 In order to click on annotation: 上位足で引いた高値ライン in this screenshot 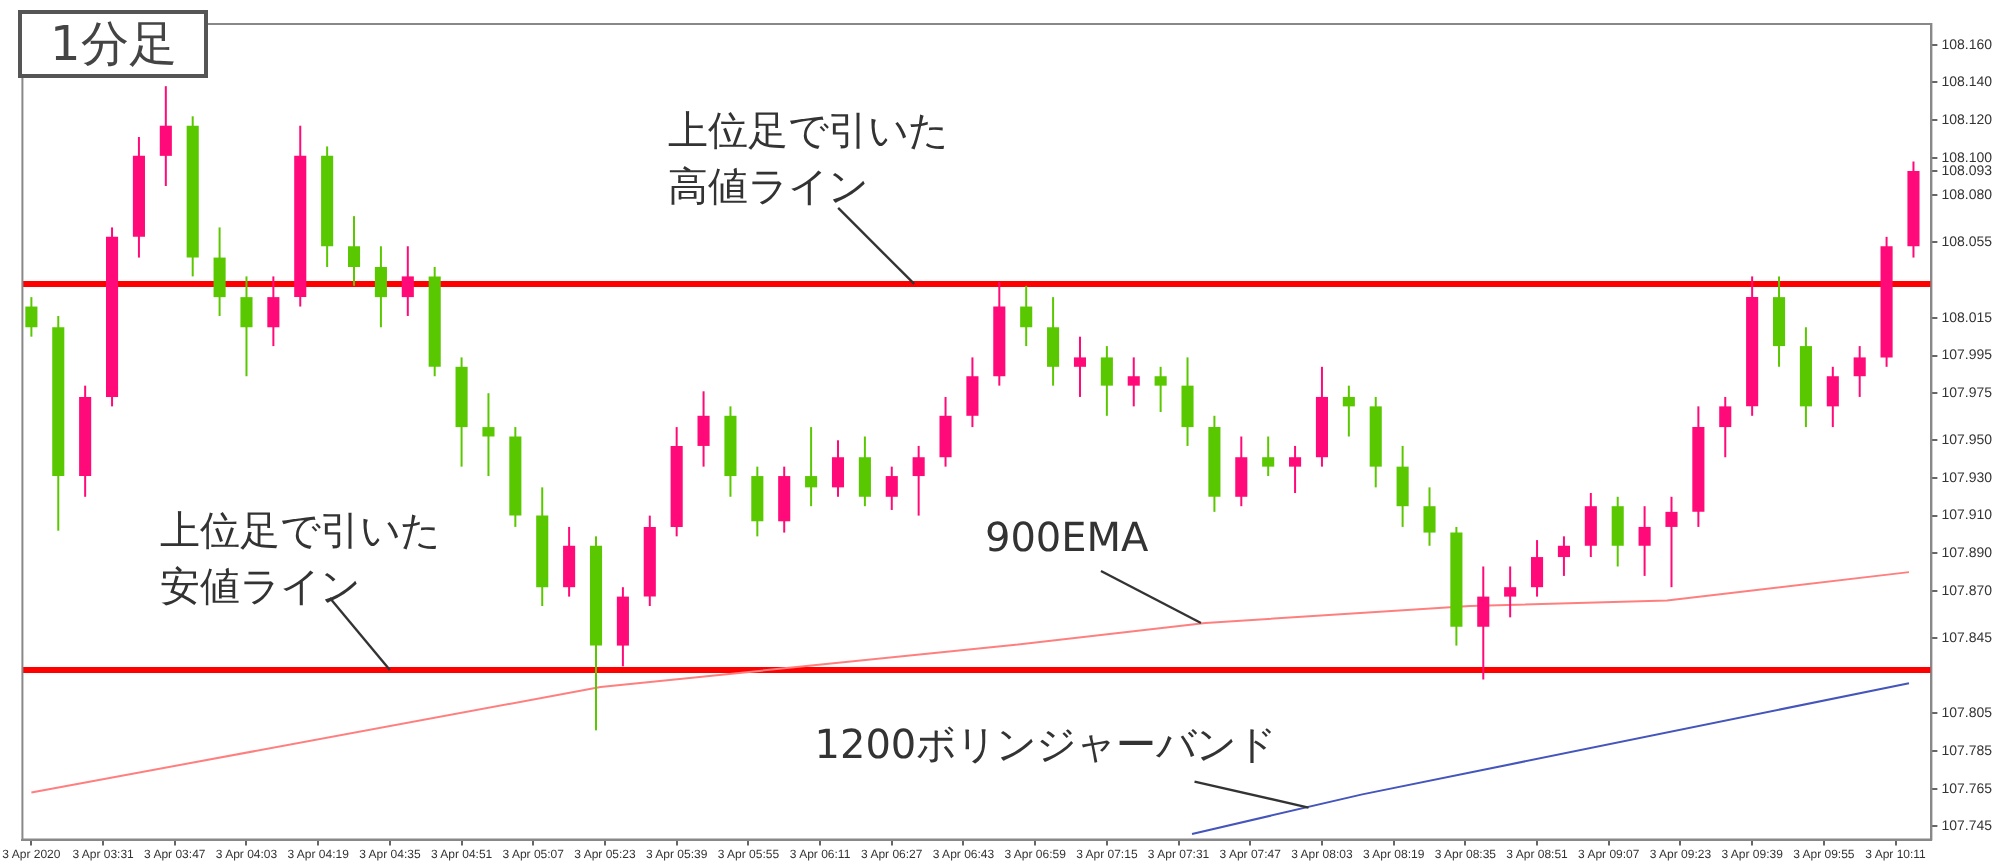, I will do `click(808, 158)`.